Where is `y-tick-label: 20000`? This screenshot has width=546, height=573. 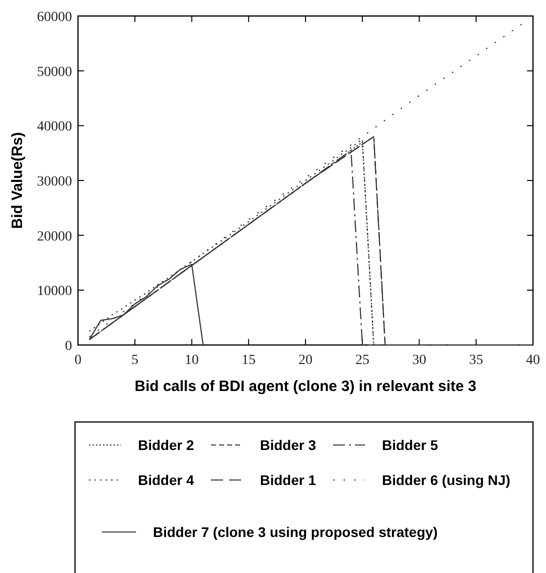
y-tick-label: 20000 is located at coordinates (54, 236).